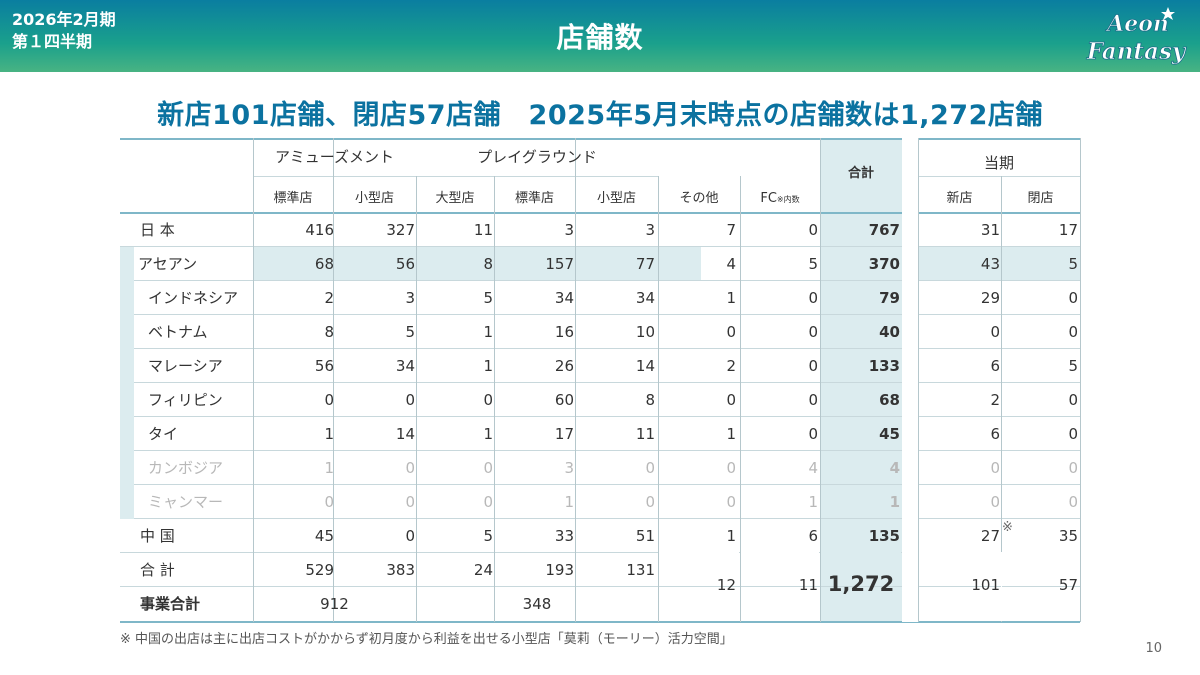 This screenshot has height=675, width=1200. Describe the element at coordinates (157, 536) in the screenshot. I see `row-label: 中 国` at that location.